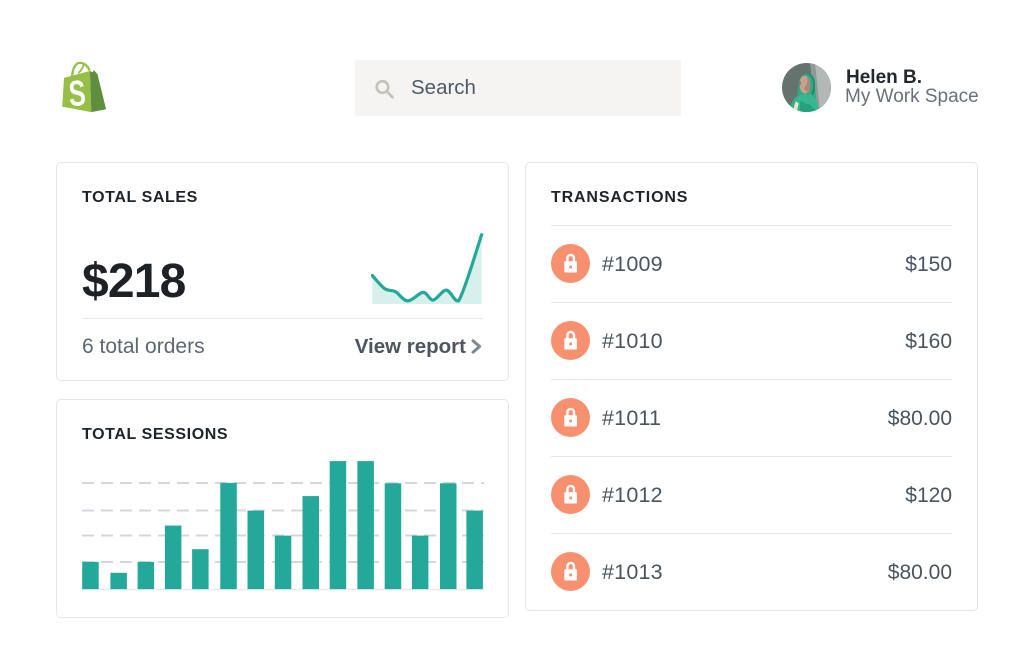  I want to click on svg-text: S, so click(77, 93).